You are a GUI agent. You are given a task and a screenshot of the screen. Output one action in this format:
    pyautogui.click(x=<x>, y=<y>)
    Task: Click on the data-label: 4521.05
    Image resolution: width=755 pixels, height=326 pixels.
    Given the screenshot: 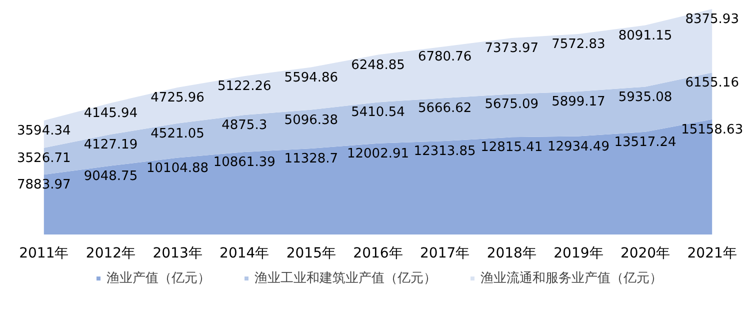 What is the action you would take?
    pyautogui.click(x=177, y=134)
    